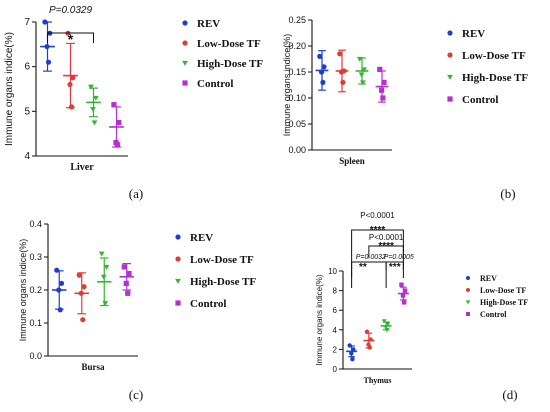 This screenshot has width=550, height=412. I want to click on significance-stars: *, so click(71, 39).